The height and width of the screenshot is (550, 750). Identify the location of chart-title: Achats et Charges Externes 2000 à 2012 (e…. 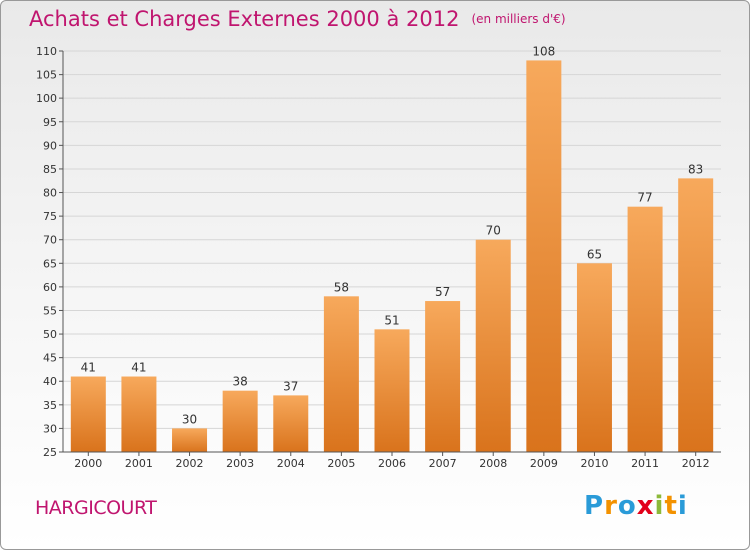
(297, 19).